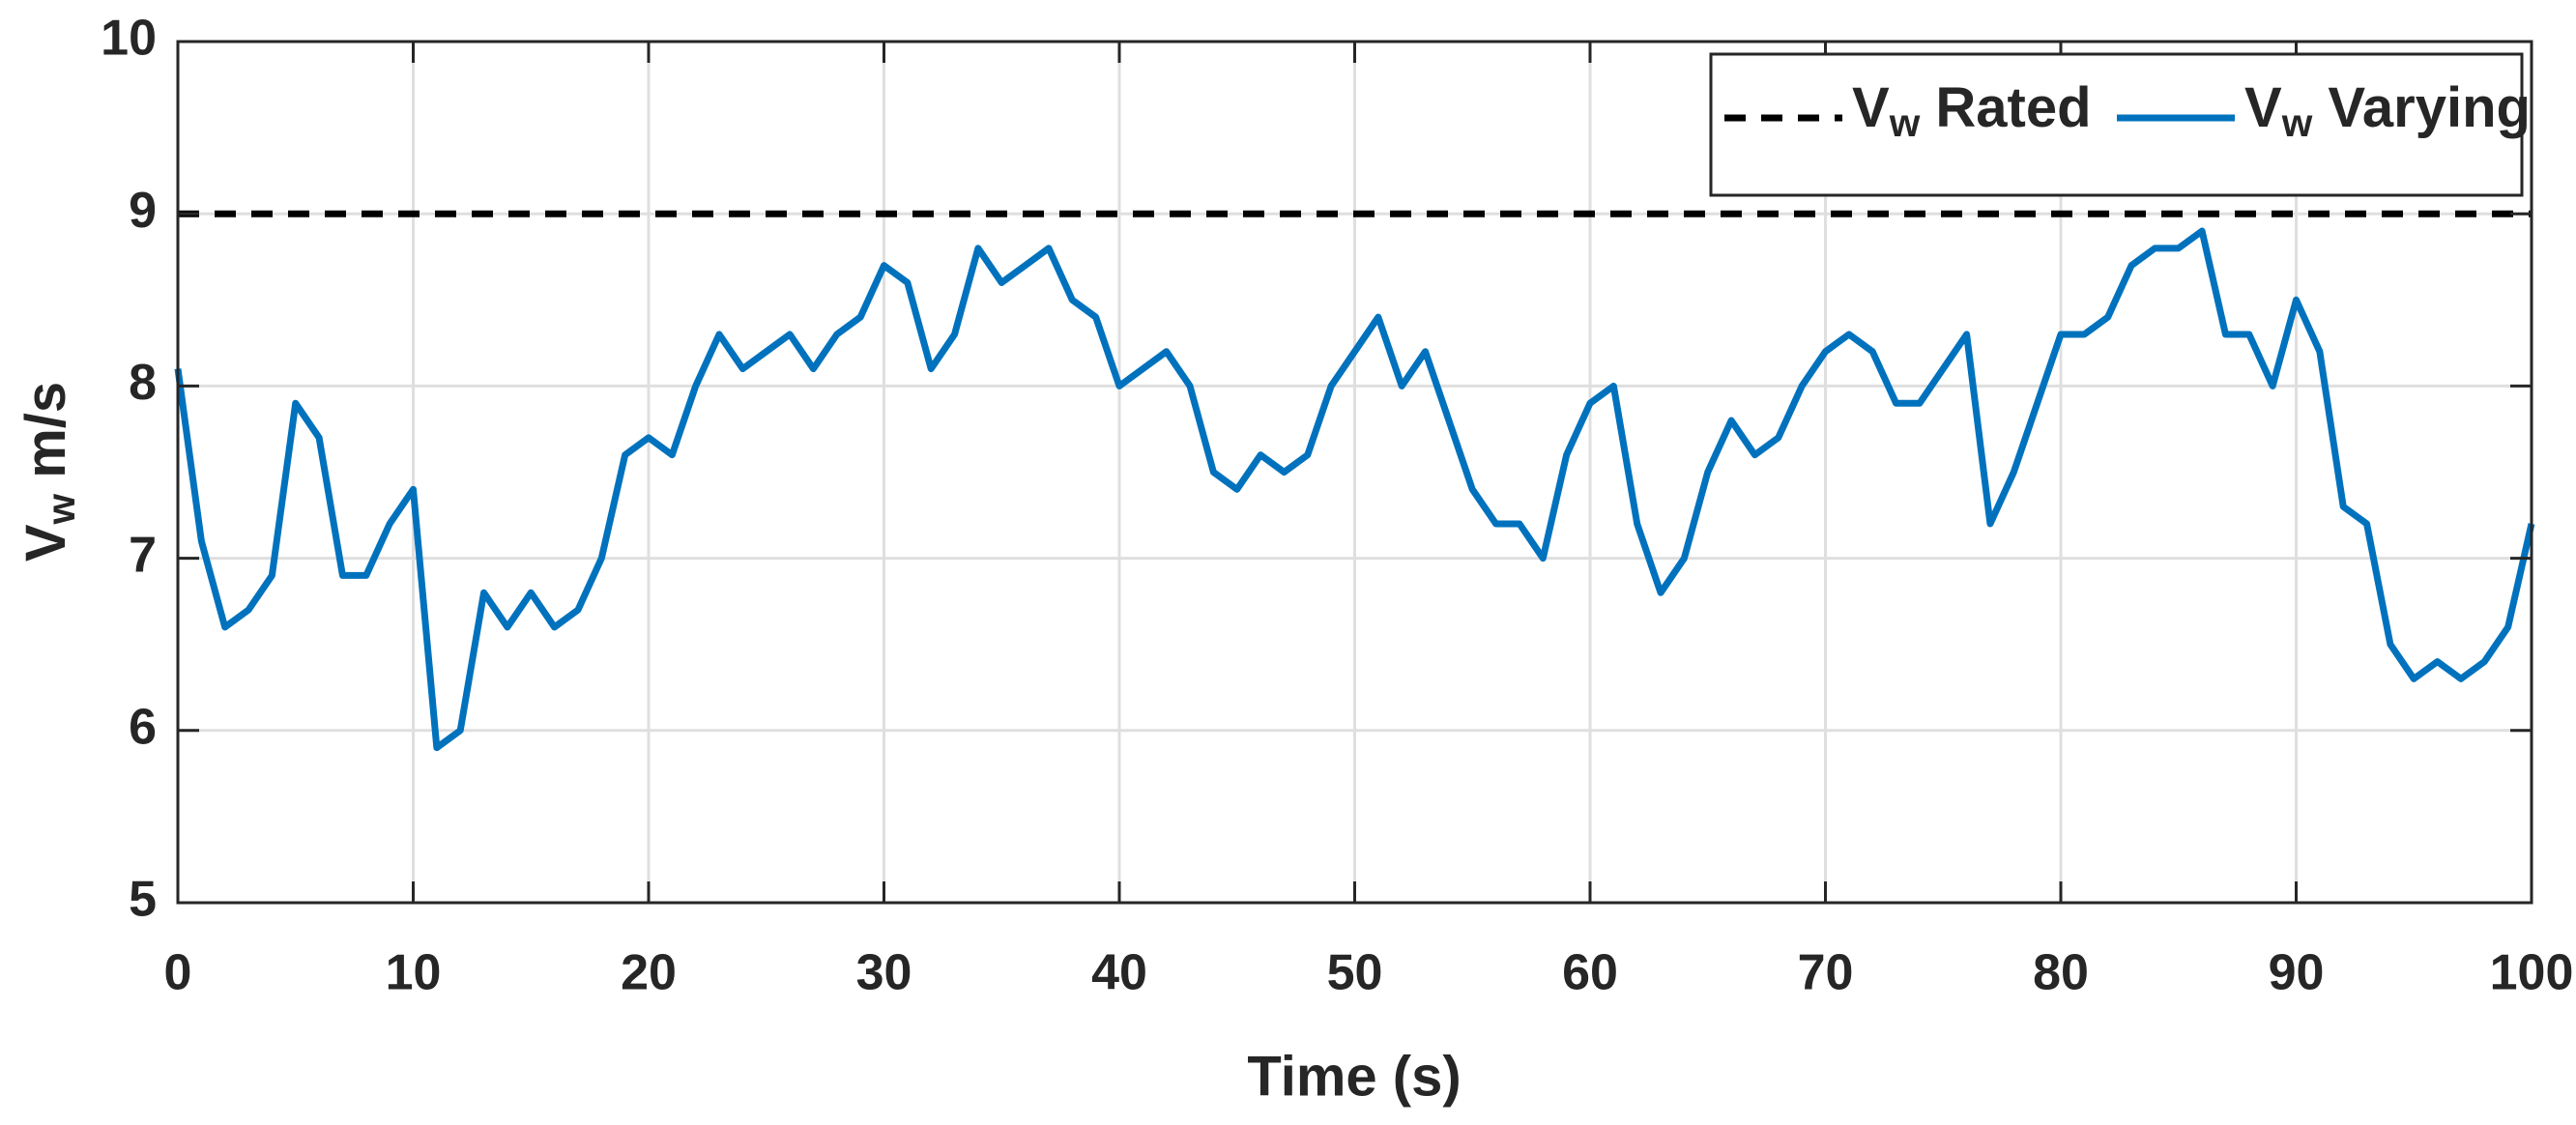 The image size is (2576, 1125). I want to click on y-tick-label: 9, so click(143, 211).